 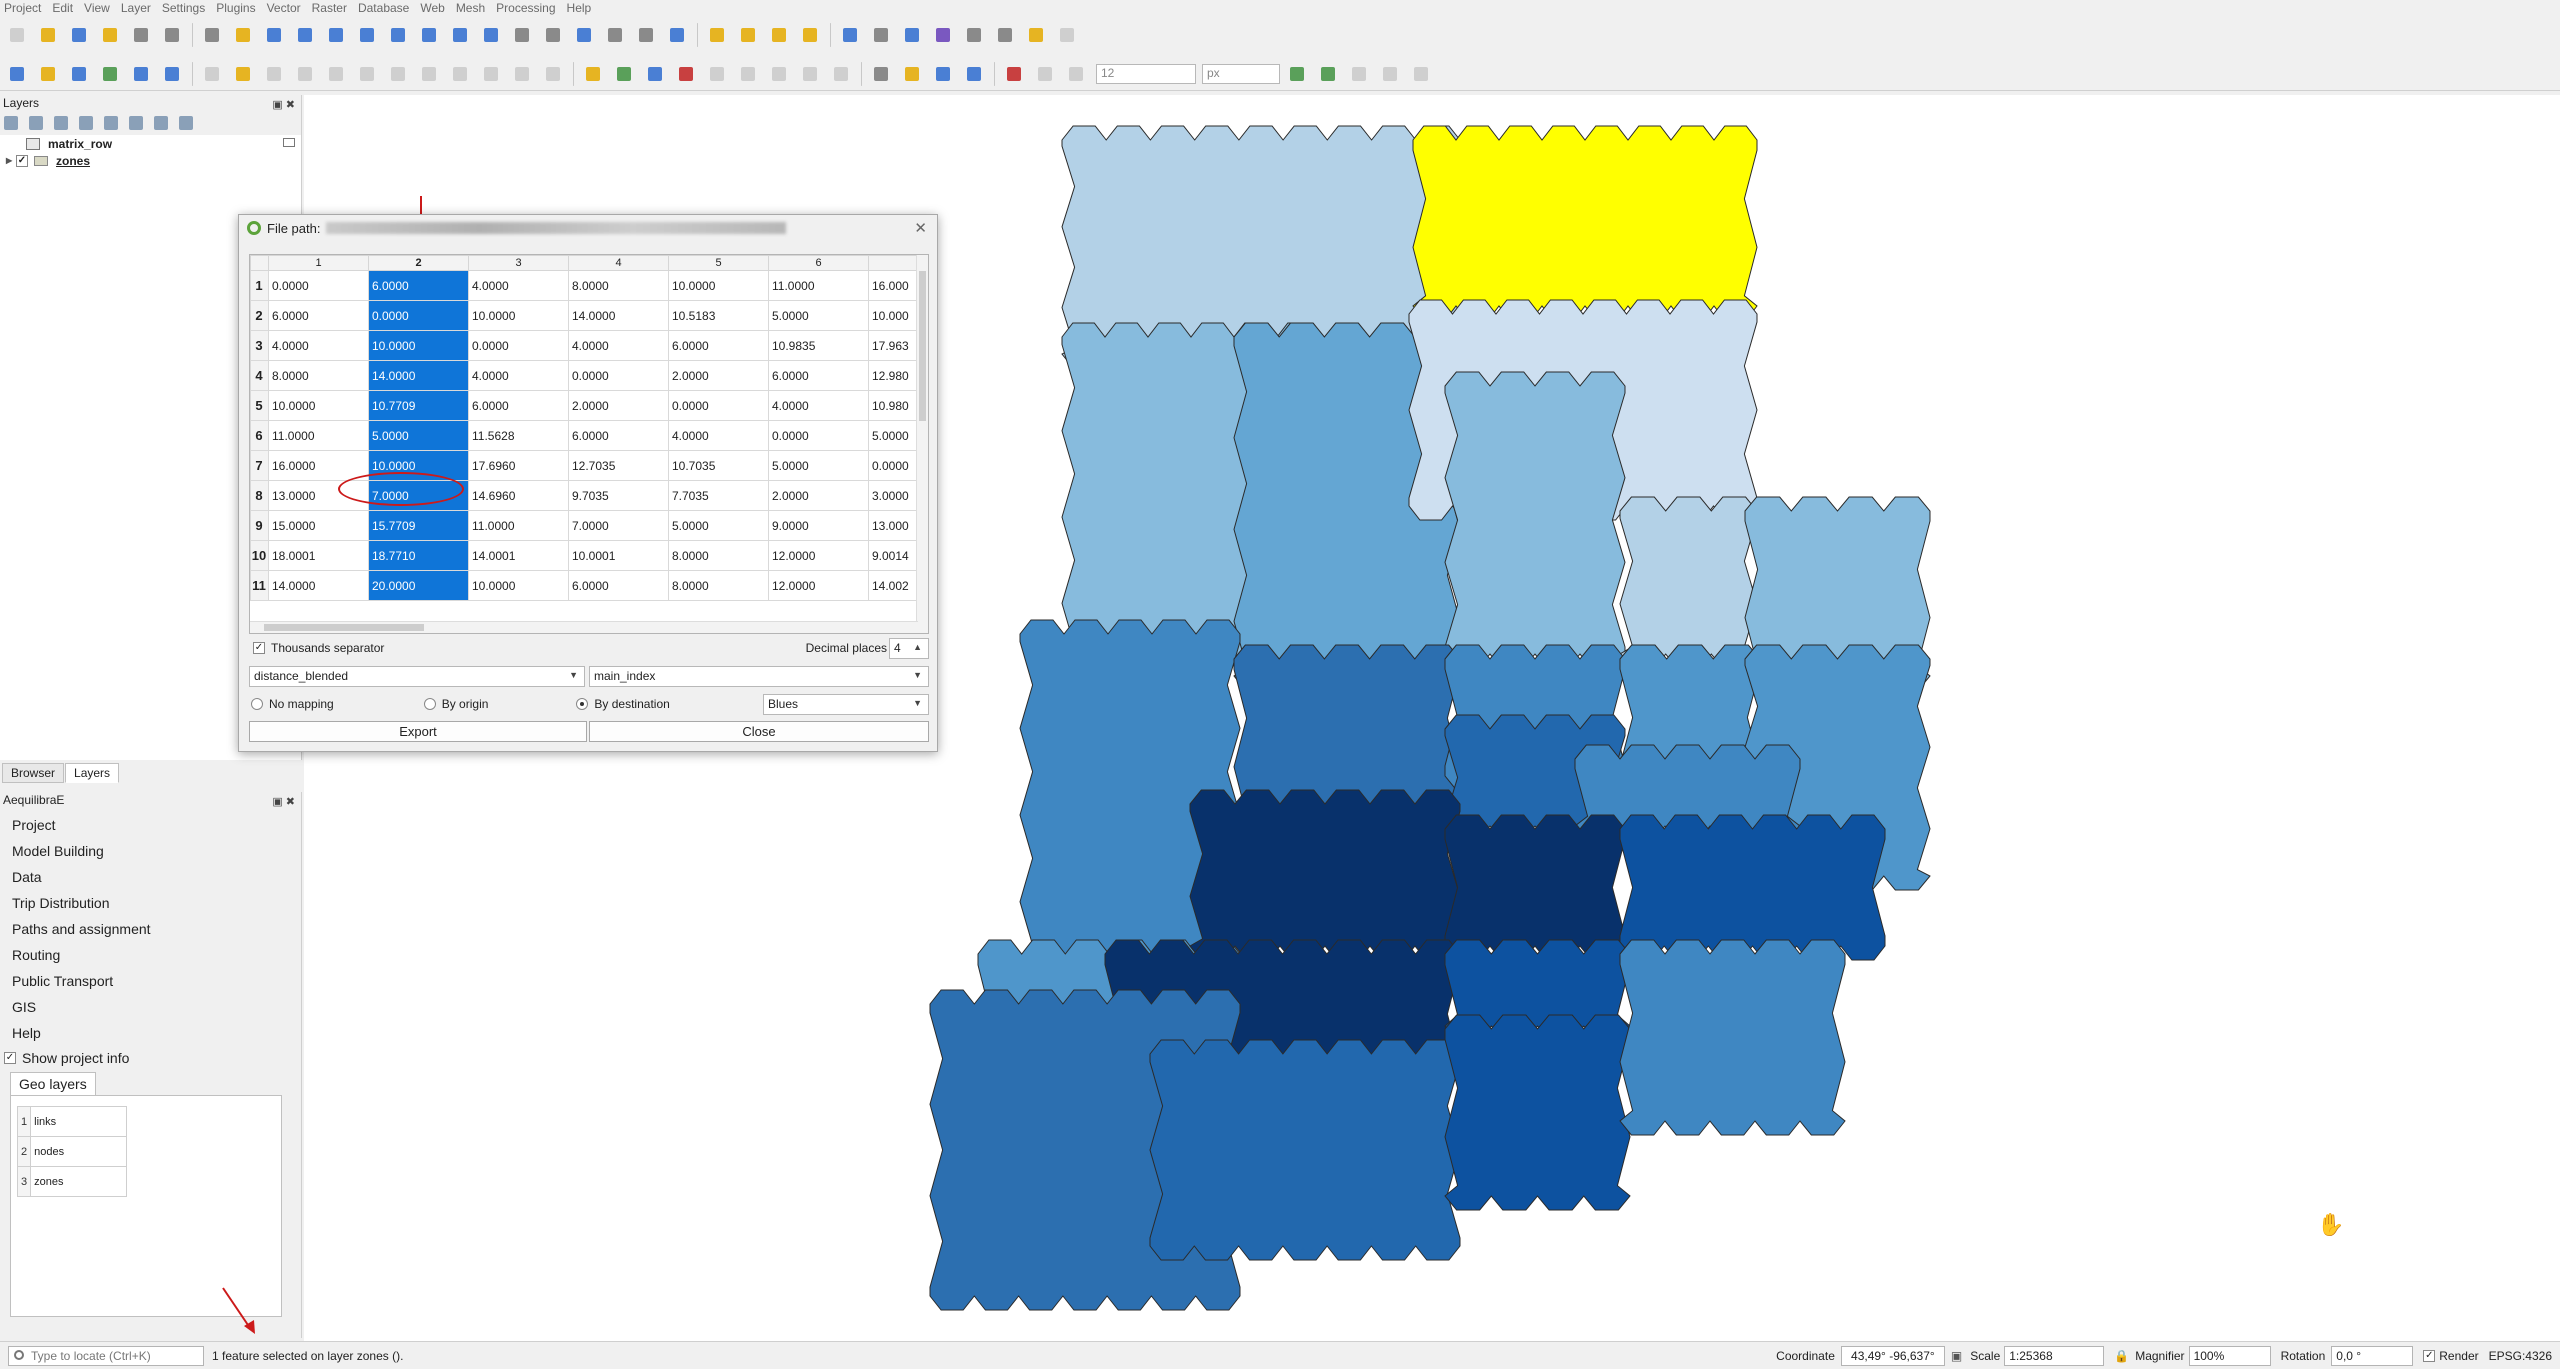 I want to click on menu-item-web: Web, so click(x=432, y=8).